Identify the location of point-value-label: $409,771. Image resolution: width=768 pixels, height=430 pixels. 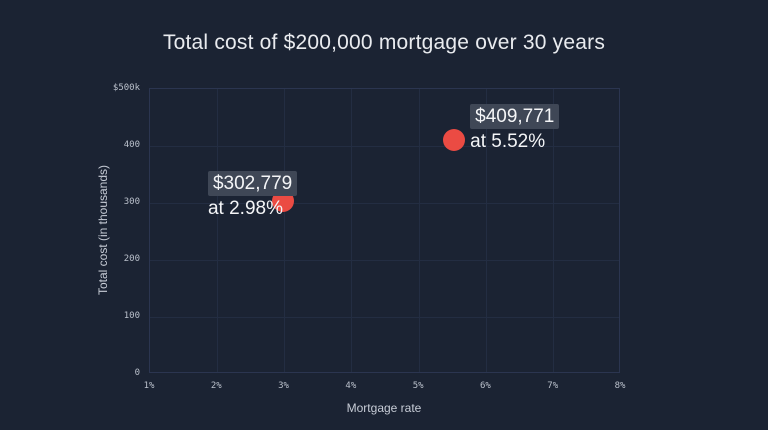
(515, 117).